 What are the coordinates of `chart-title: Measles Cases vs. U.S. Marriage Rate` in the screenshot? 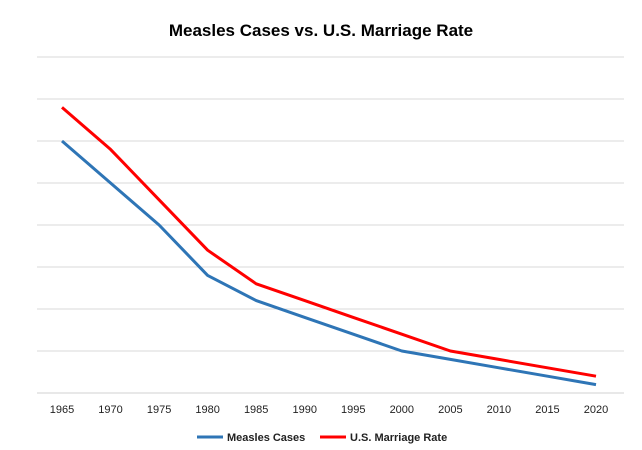 It's located at (321, 30).